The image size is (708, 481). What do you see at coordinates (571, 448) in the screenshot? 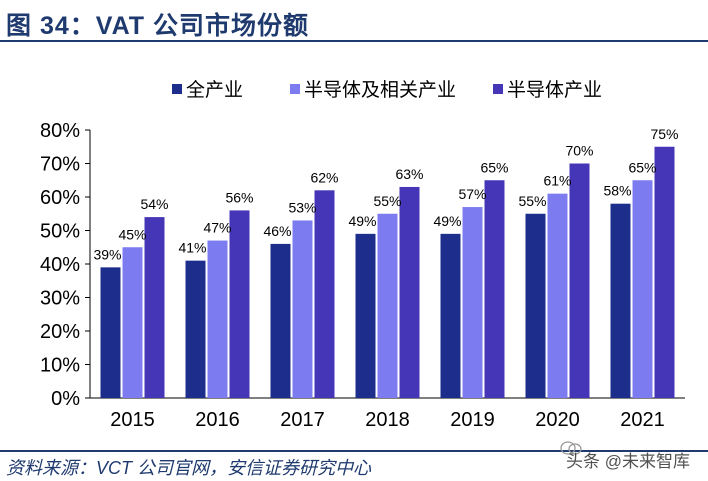
I see `watermark-logo-icon` at bounding box center [571, 448].